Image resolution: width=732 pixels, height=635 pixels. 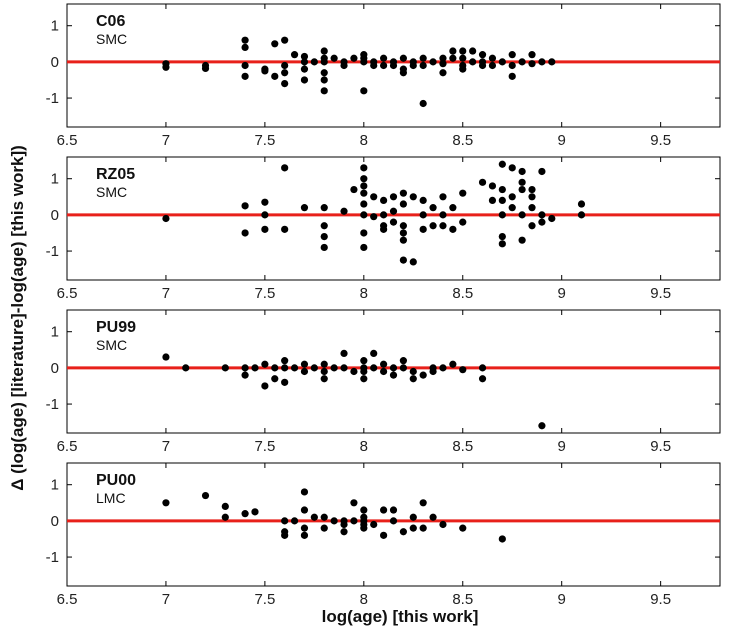 What do you see at coordinates (55, 26) in the screenshot?
I see `y-tick-label: 1` at bounding box center [55, 26].